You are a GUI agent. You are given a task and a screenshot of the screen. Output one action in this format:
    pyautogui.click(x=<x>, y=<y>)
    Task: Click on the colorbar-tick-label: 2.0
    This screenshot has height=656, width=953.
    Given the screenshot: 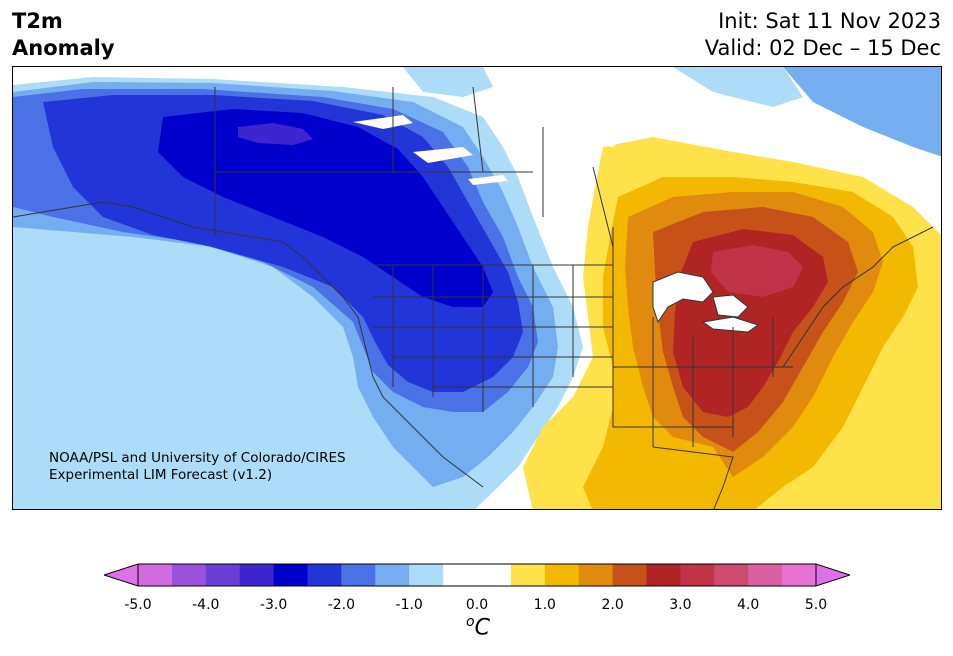 What is the action you would take?
    pyautogui.click(x=612, y=605)
    